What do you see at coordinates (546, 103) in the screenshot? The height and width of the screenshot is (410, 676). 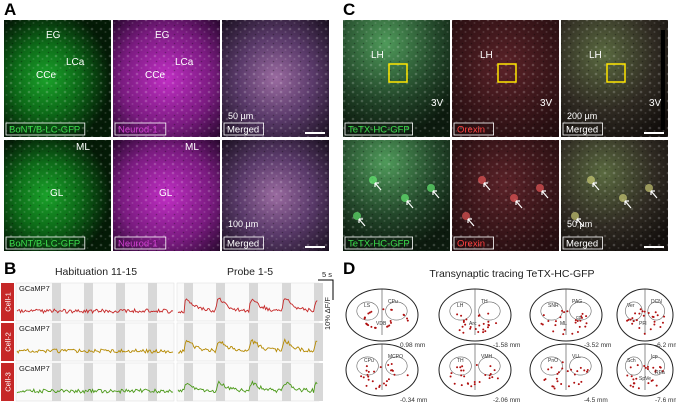 I see `region-label: 3V` at bounding box center [546, 103].